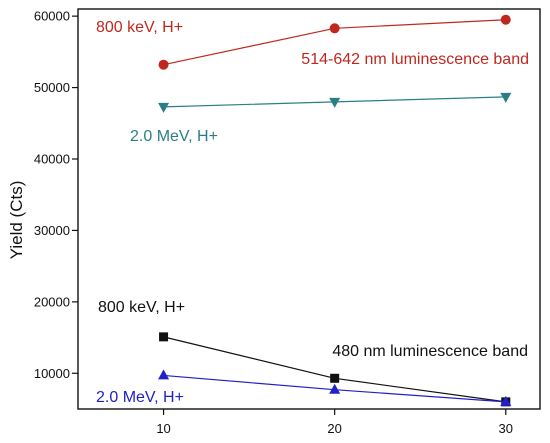  I want to click on annotation-5: 2.0 MeV, H+, so click(140, 397).